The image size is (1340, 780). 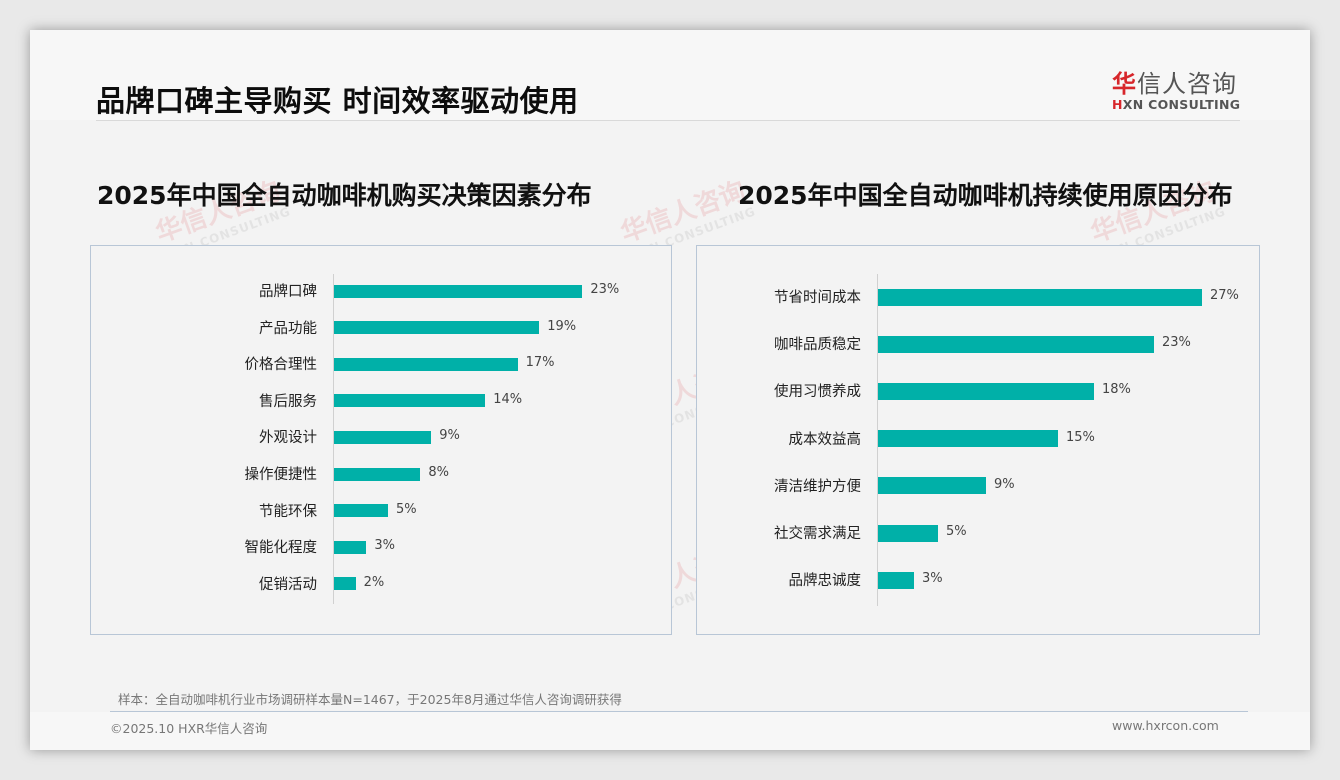 I want to click on bar-row: 成本效益高 15%, so click(x=978, y=438).